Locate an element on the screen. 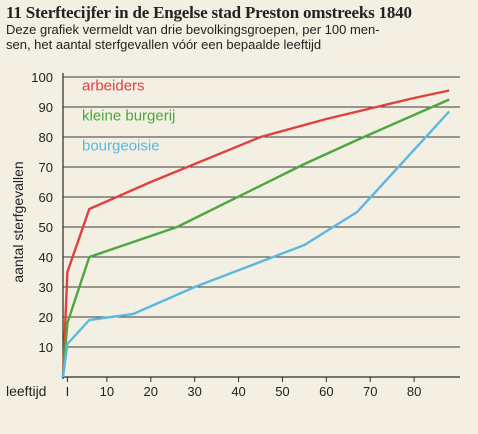 The image size is (478, 434). y-tick-label: 10 is located at coordinates (46, 347).